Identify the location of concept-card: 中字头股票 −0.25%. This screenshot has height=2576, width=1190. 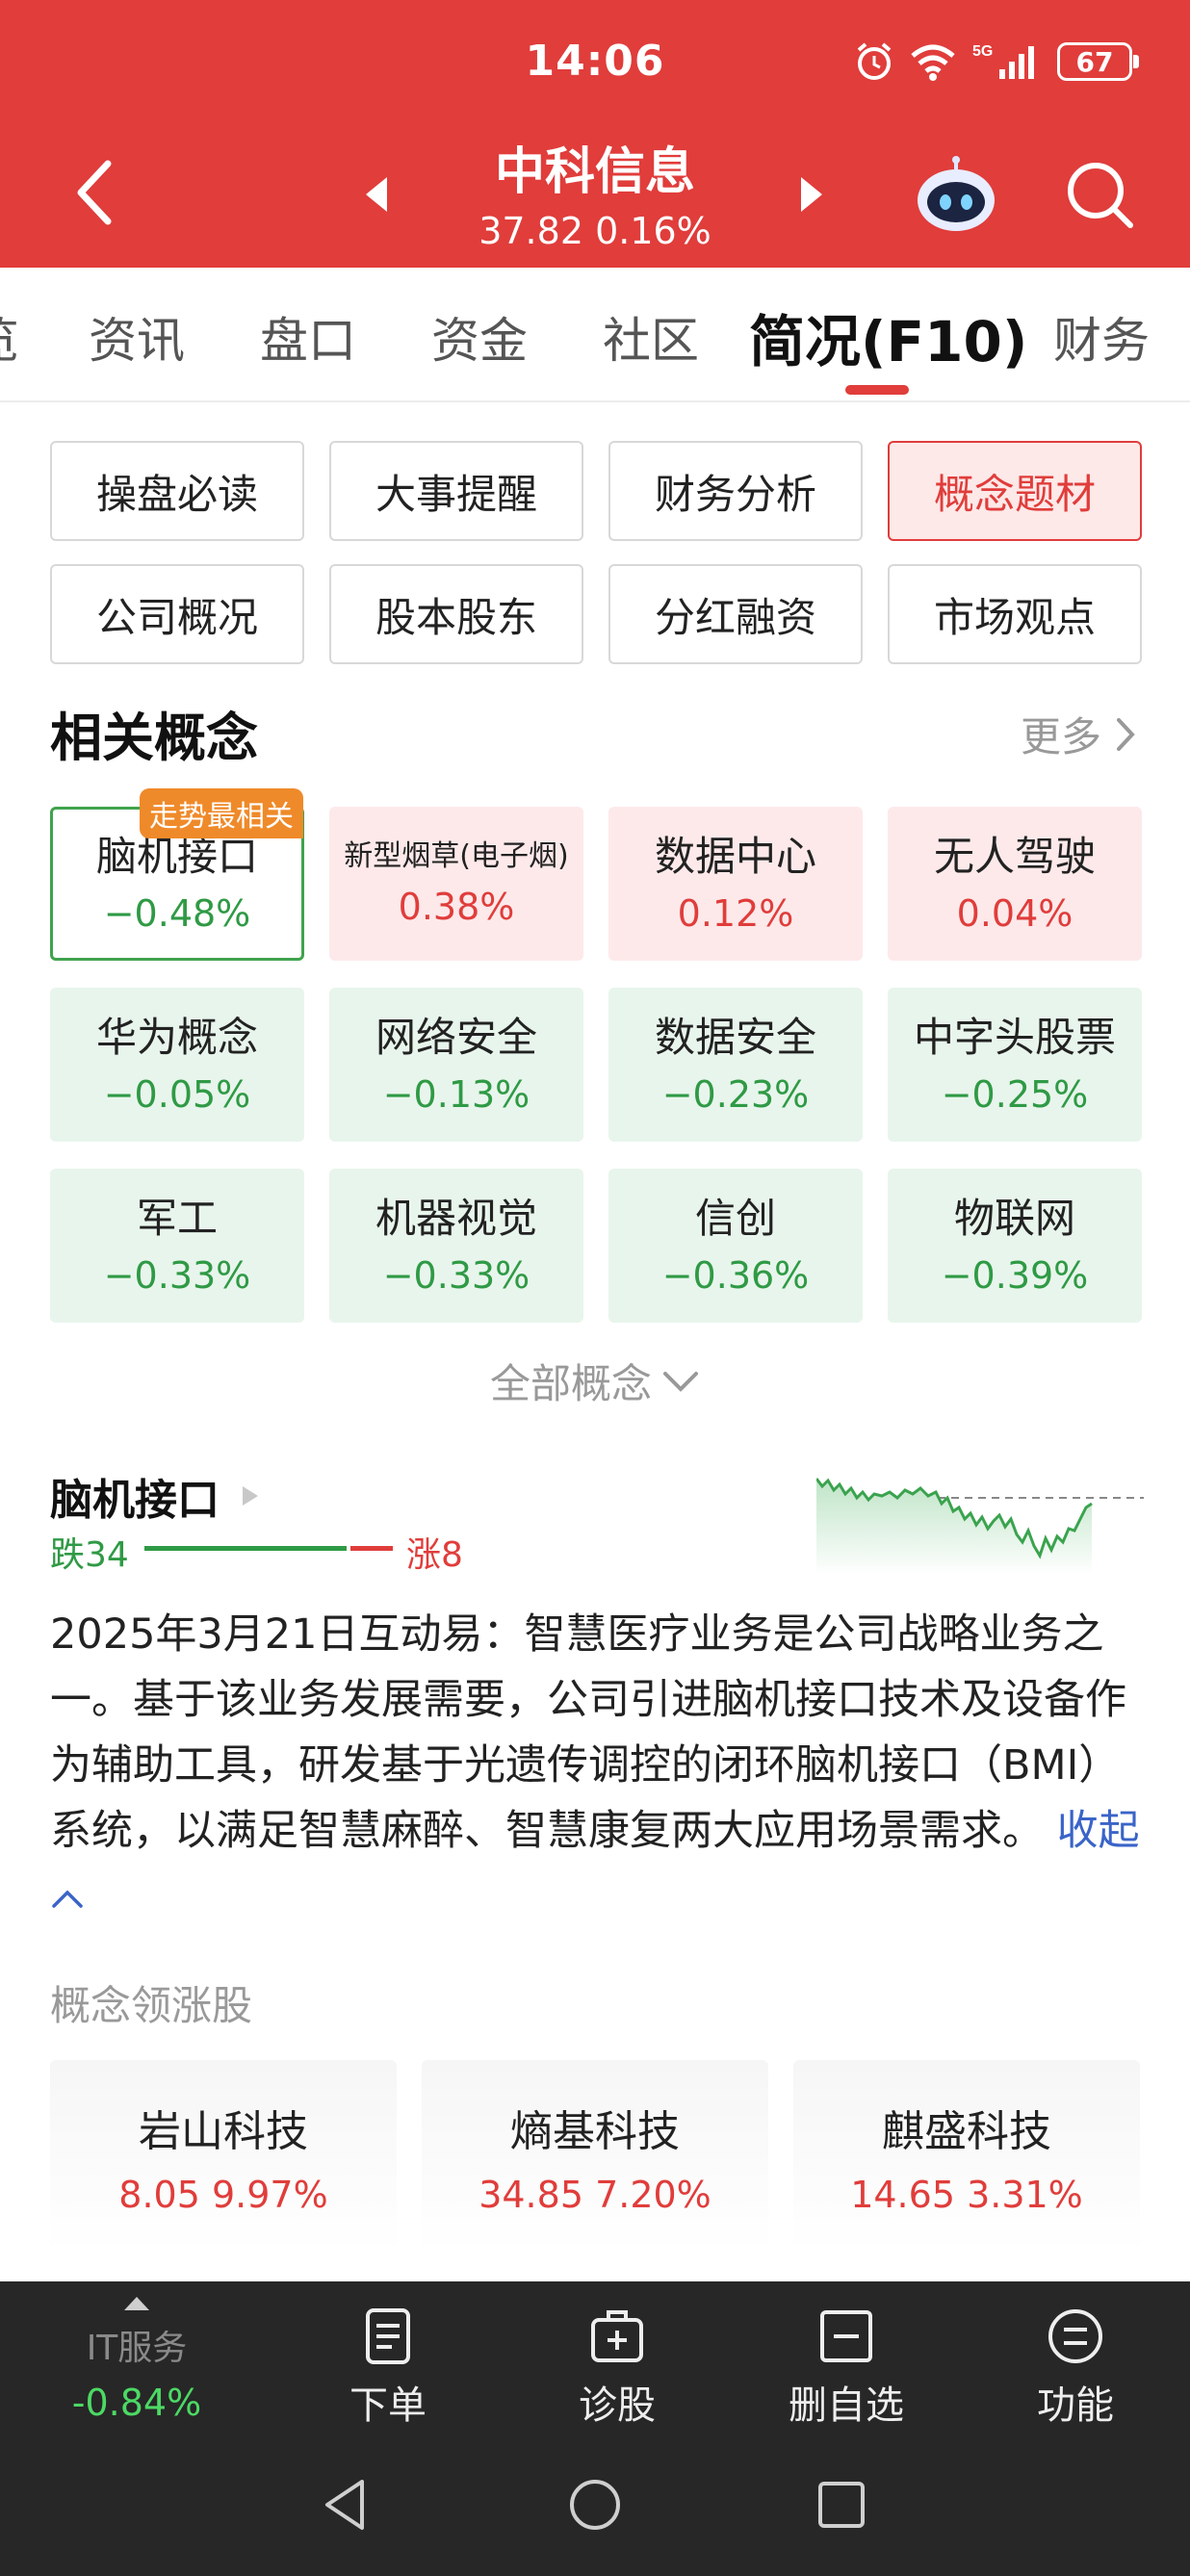
(1015, 1065).